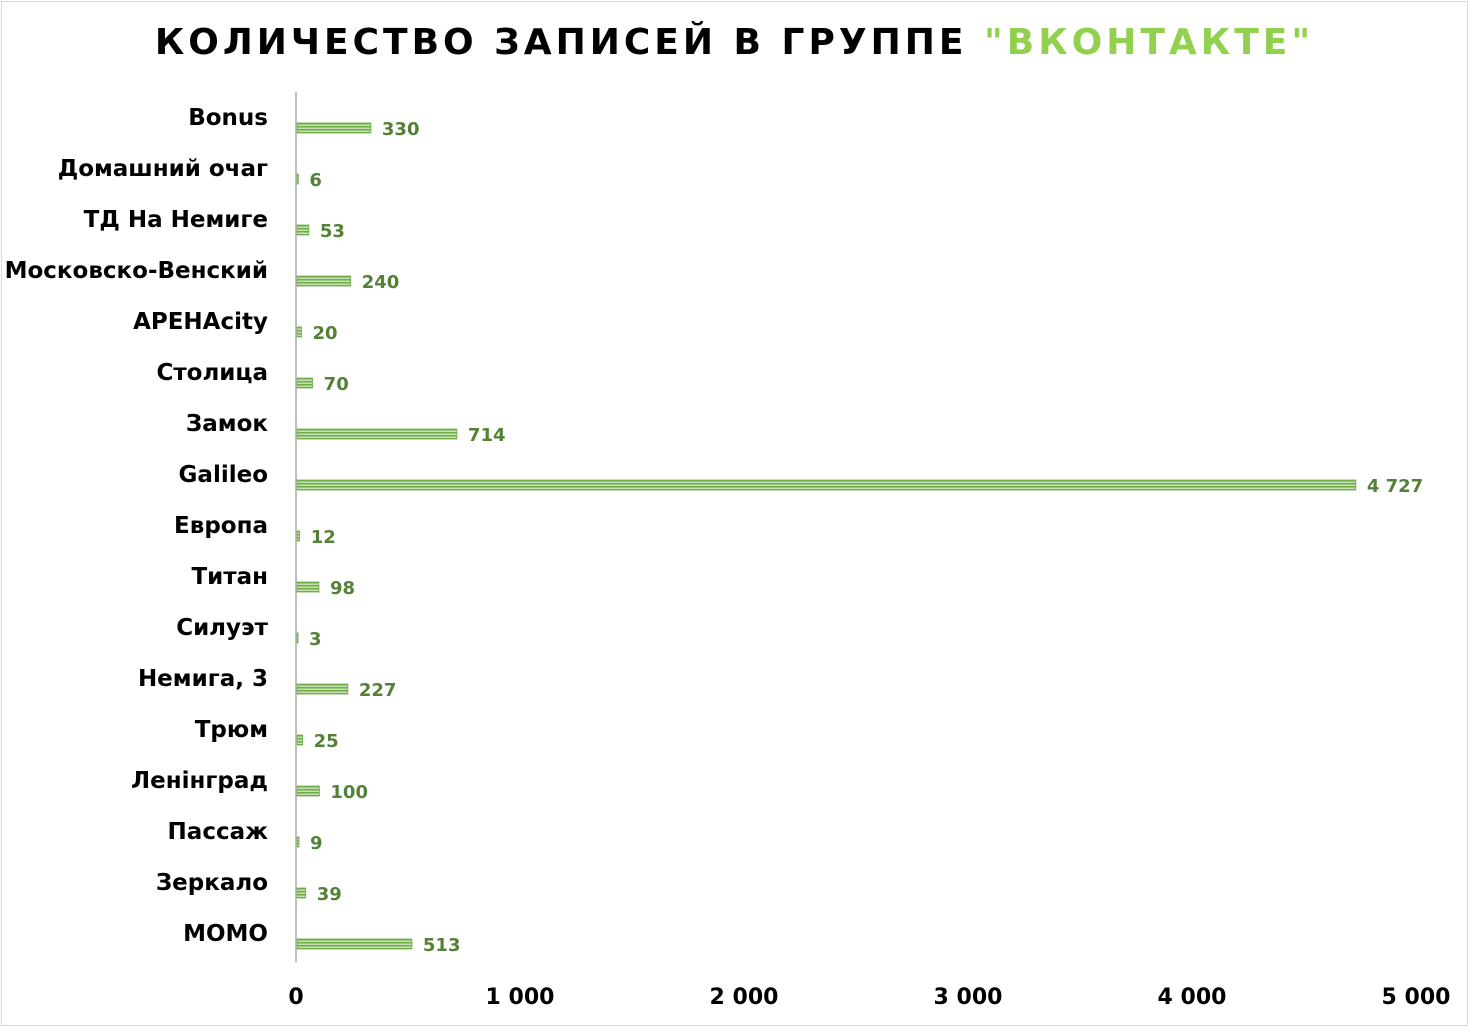  What do you see at coordinates (163, 169) in the screenshot?
I see `category-label: Домашний очаг` at bounding box center [163, 169].